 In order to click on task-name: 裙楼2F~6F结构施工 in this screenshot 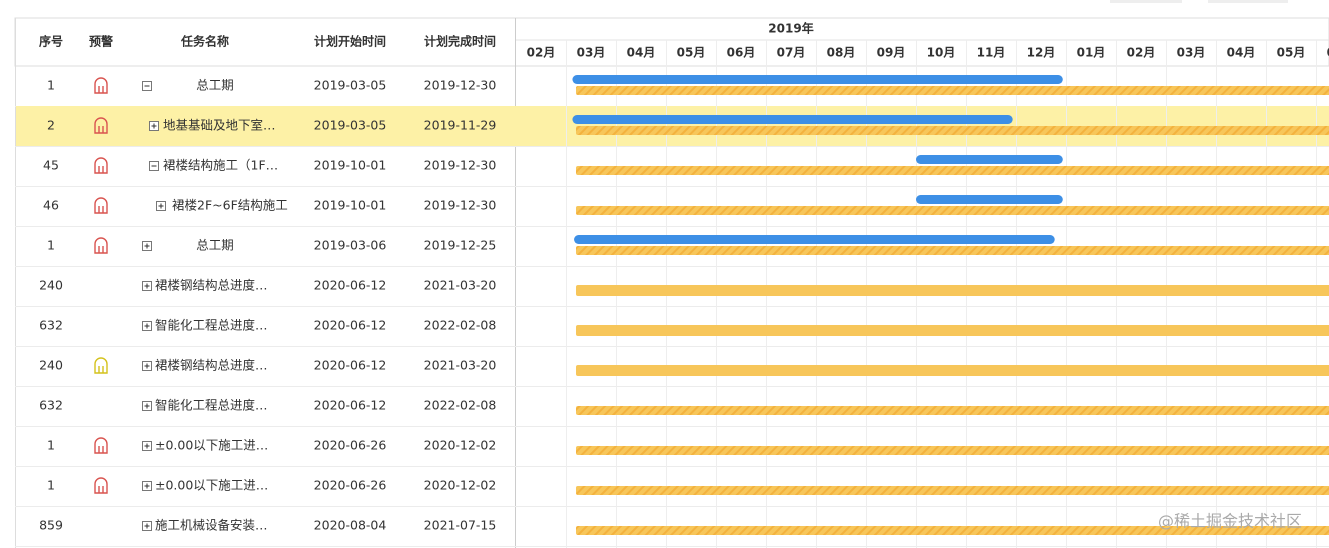, I will do `click(230, 205)`.